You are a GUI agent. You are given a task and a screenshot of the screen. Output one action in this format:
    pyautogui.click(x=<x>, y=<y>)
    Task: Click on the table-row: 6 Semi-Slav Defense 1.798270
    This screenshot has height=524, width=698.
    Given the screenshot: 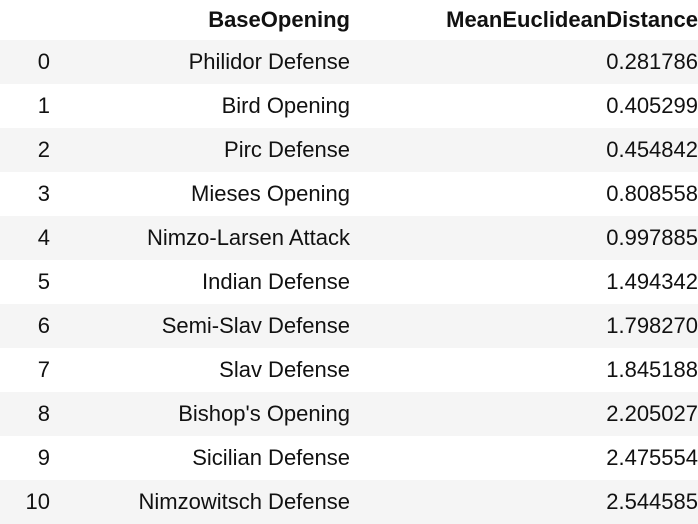 What is the action you would take?
    pyautogui.click(x=349, y=326)
    